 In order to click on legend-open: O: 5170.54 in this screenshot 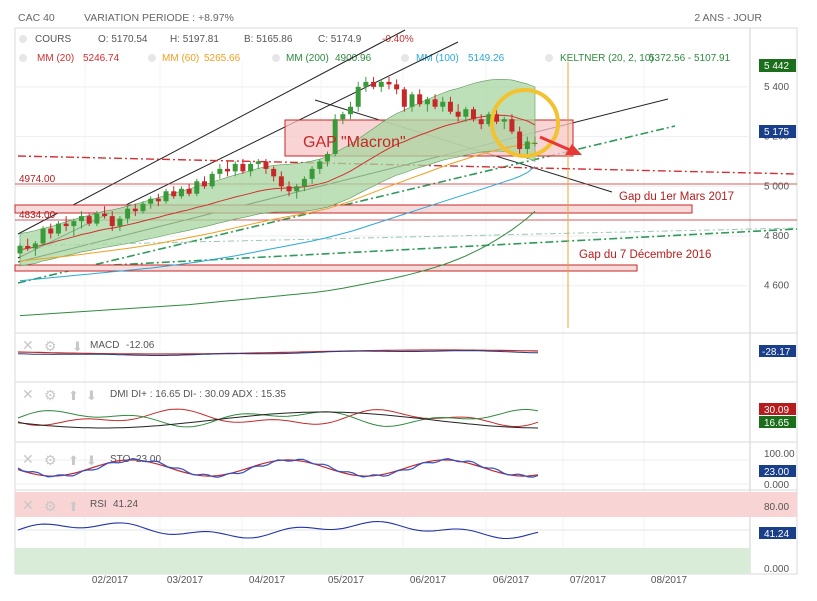, I will do `click(123, 39)`.